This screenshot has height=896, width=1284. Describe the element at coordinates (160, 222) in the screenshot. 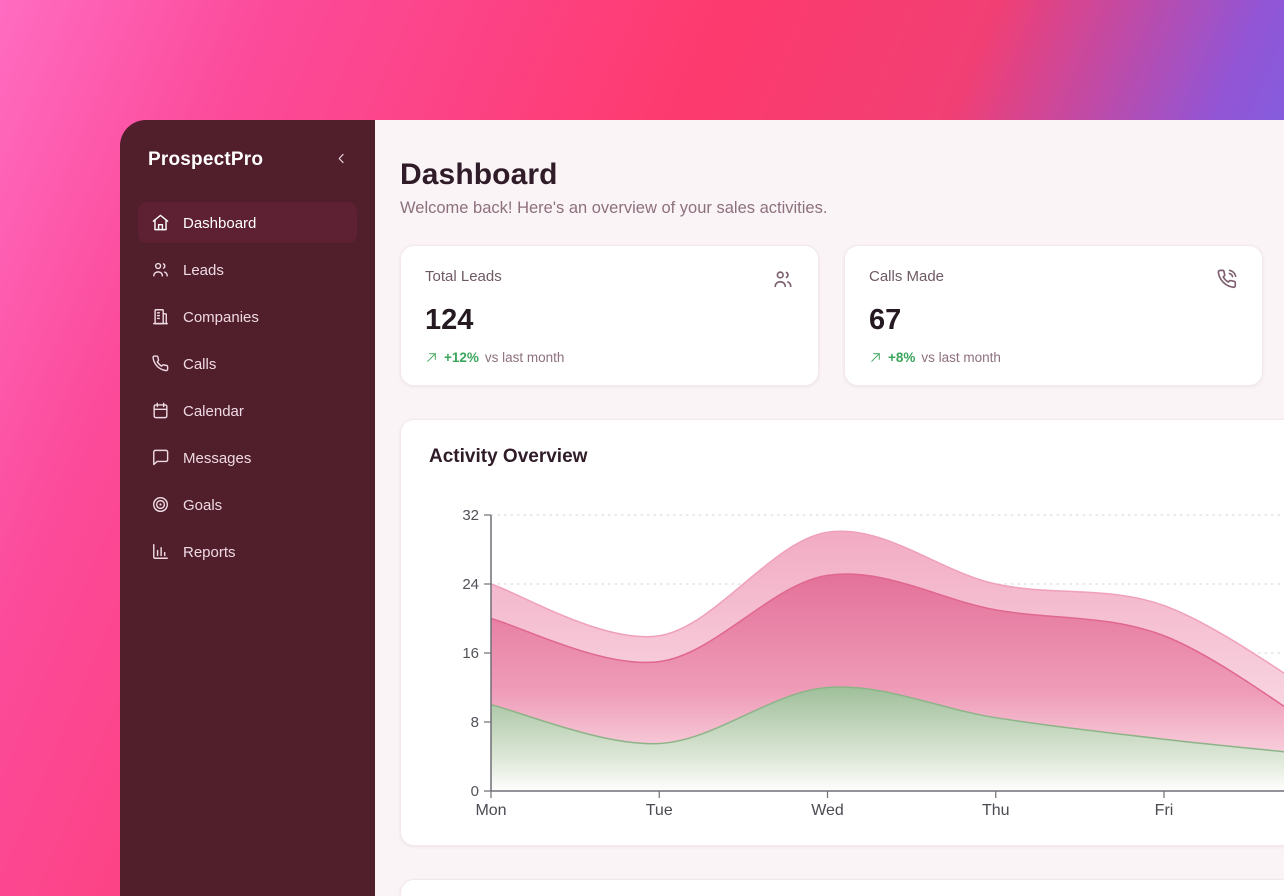

I see `home-icon` at that location.